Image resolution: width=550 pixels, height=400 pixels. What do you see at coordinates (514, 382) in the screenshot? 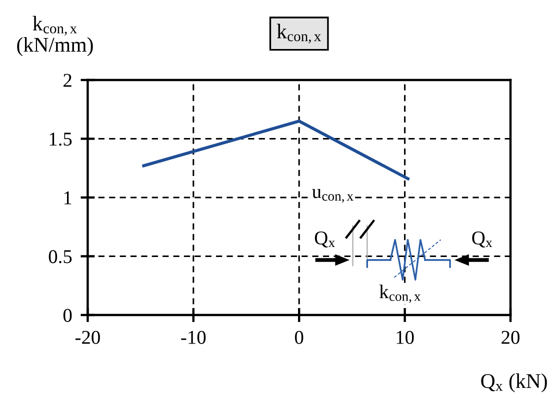
I see `x-axis-title: Q$_{x}$ (kN)` at bounding box center [514, 382].